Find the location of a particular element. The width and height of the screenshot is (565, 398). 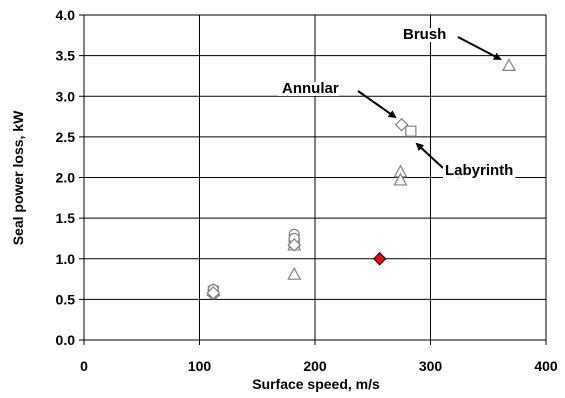

y-axis-title: Seal power loss, kW is located at coordinates (18, 177).